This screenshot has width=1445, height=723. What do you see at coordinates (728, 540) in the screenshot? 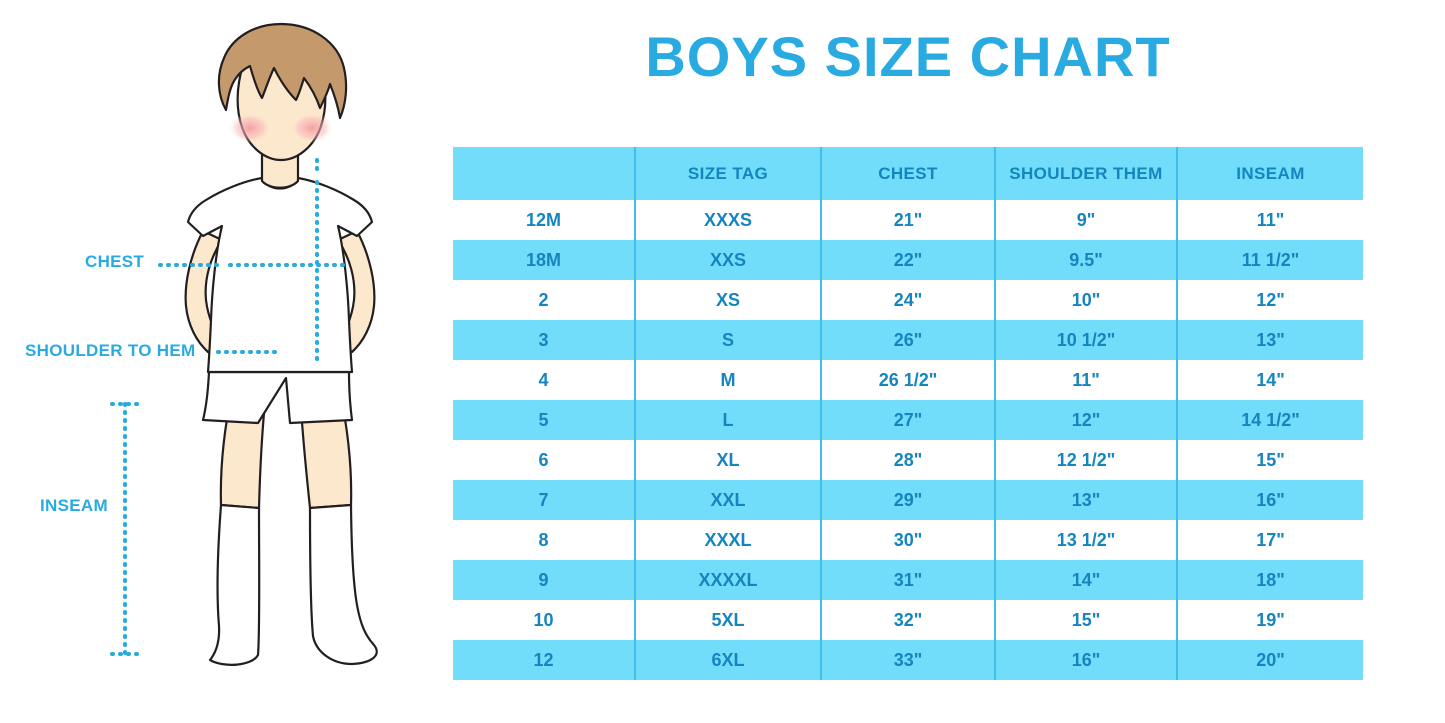
I see `cell-size-tag: XXXL` at bounding box center [728, 540].